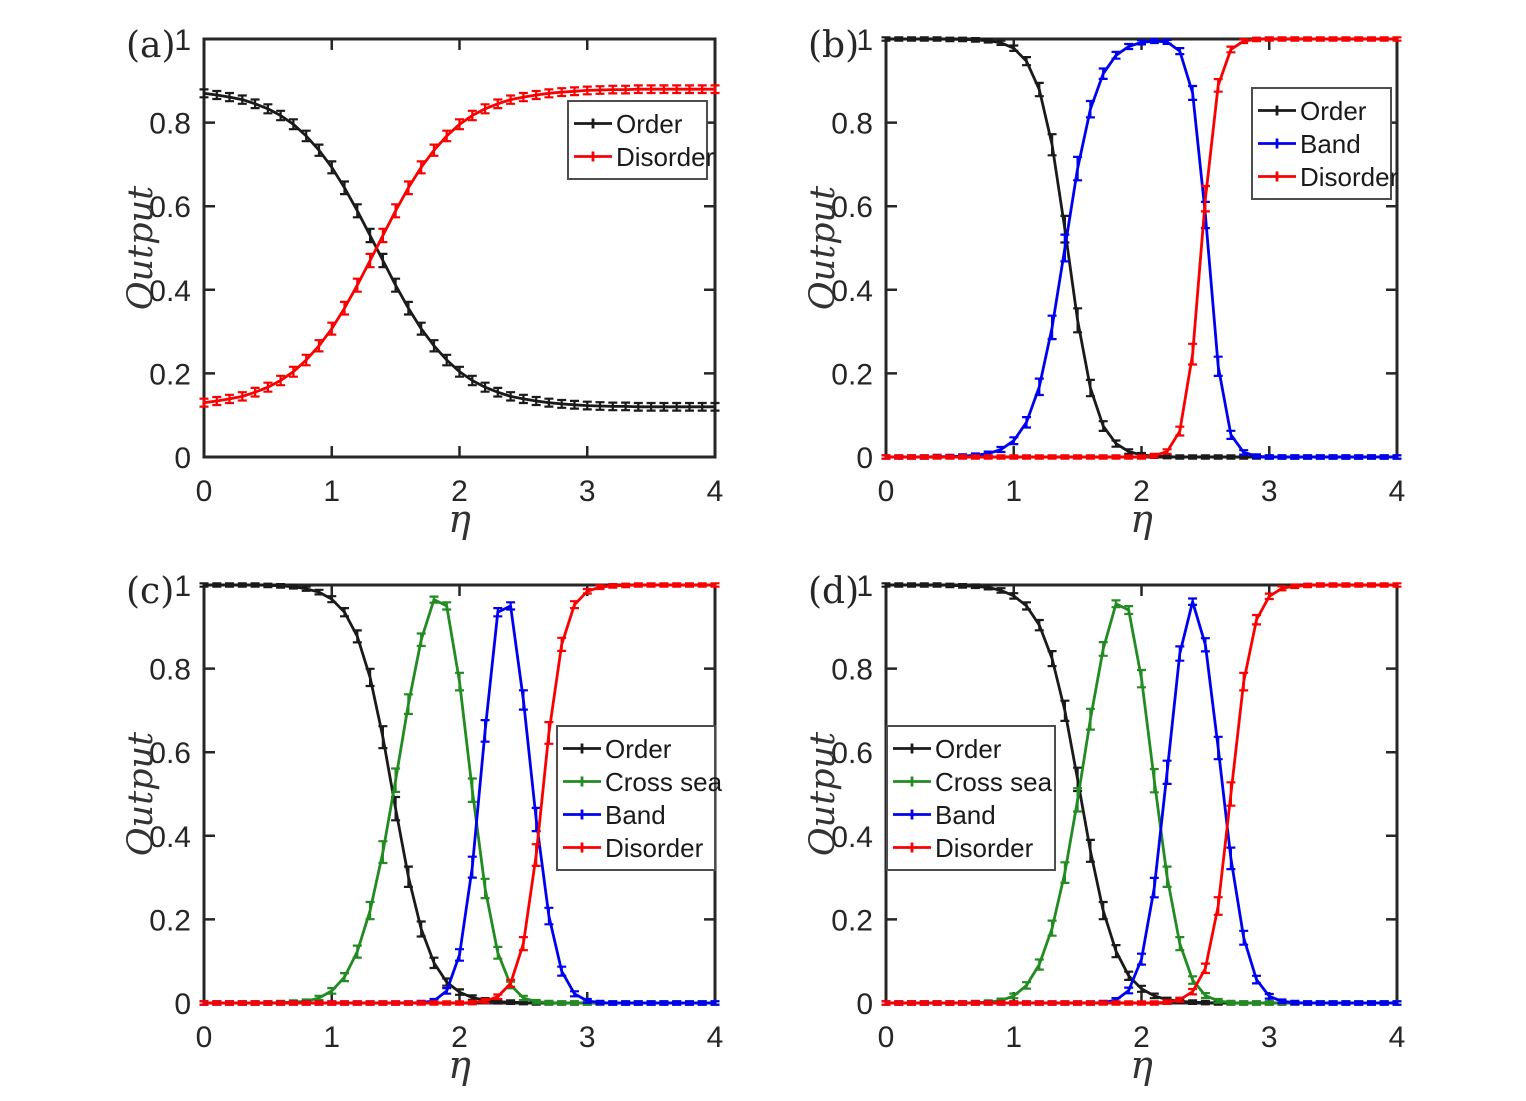 This screenshot has height=1101, width=1526. What do you see at coordinates (833, 45) in the screenshot?
I see `panel-tag-label: (b)` at bounding box center [833, 45].